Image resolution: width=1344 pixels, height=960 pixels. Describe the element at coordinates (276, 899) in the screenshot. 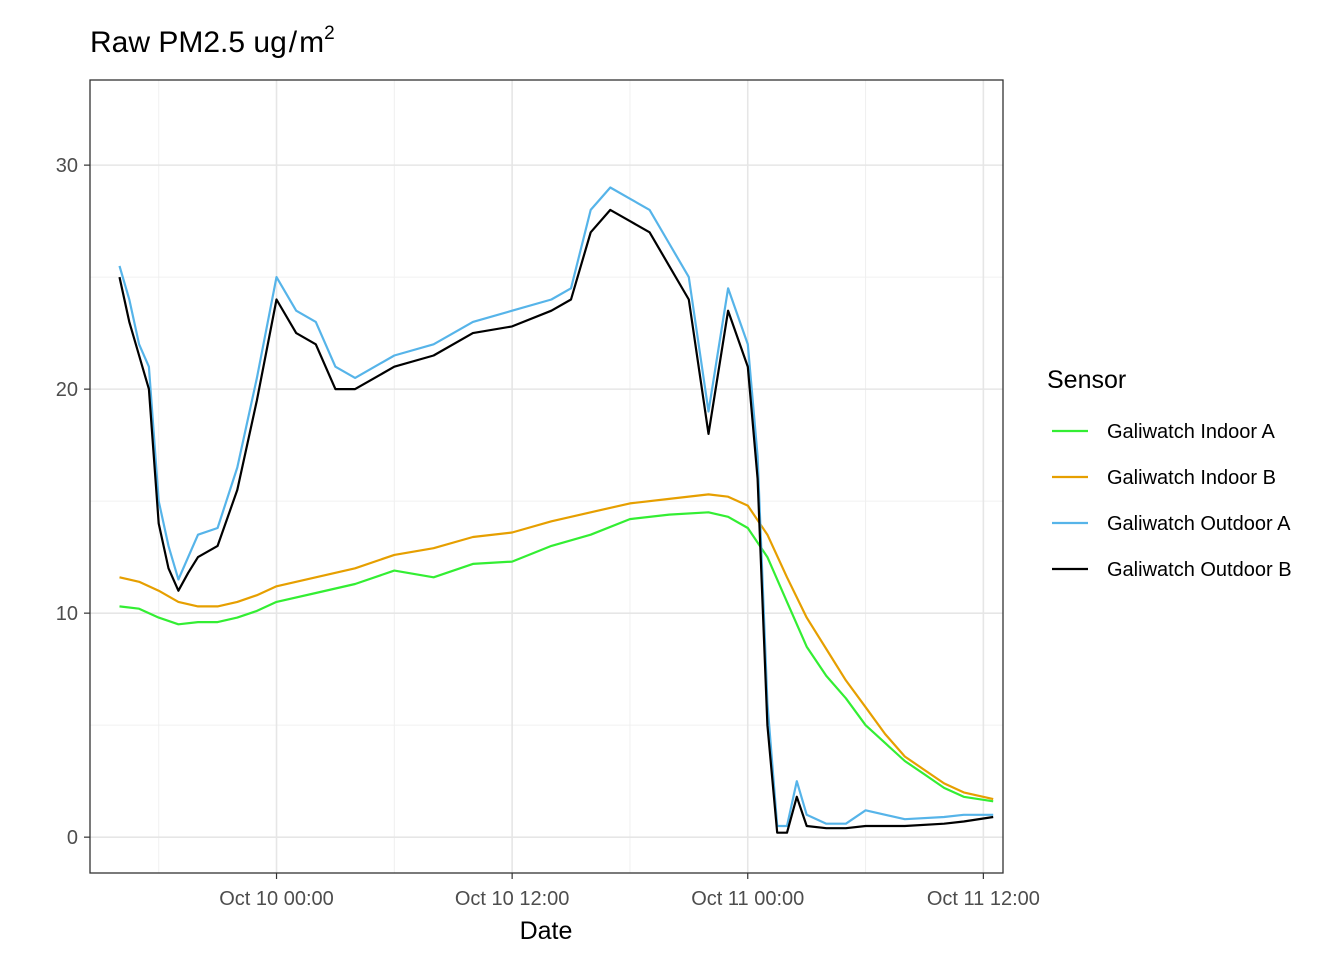

I see `x-tick-label: Oct 10 00:00` at that location.